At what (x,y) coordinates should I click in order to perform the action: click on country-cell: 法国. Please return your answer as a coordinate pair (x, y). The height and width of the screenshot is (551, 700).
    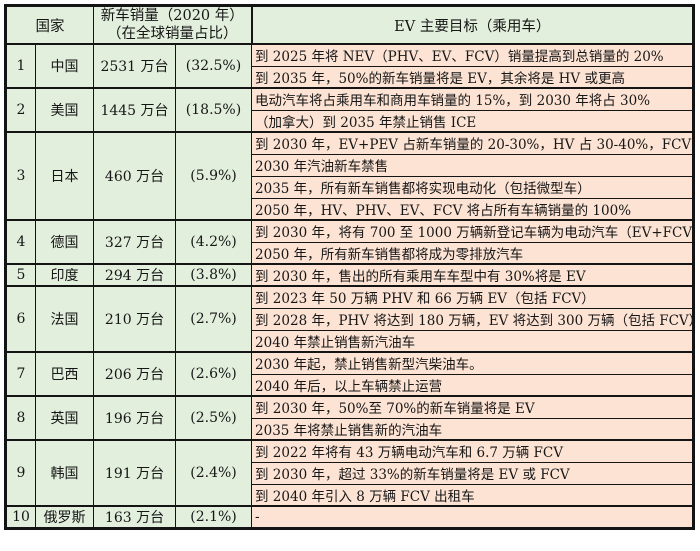
    Looking at the image, I should click on (64, 319).